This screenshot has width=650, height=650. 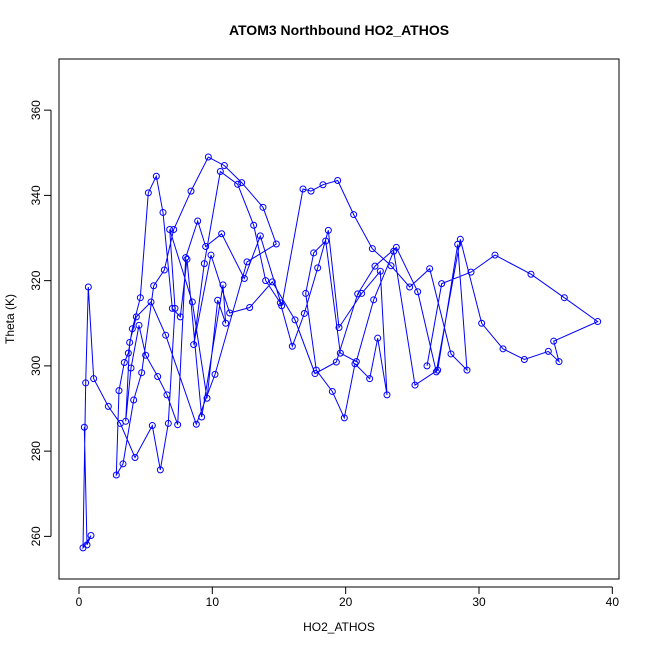 What do you see at coordinates (36, 195) in the screenshot?
I see `y-tick-label: 340` at bounding box center [36, 195].